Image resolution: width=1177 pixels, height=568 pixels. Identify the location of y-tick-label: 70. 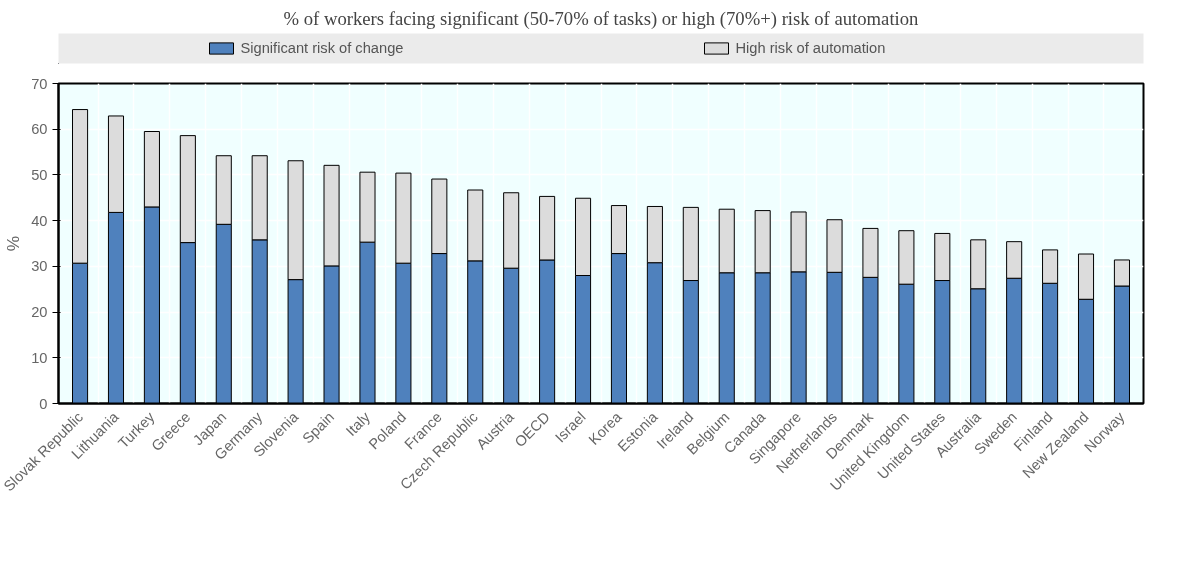
(39, 83).